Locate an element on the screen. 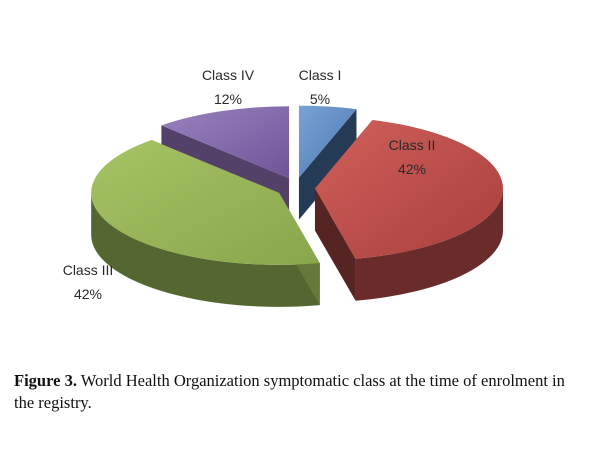 Image resolution: width=592 pixels, height=452 pixels. slice-value-class-i: 5% is located at coordinates (320, 99).